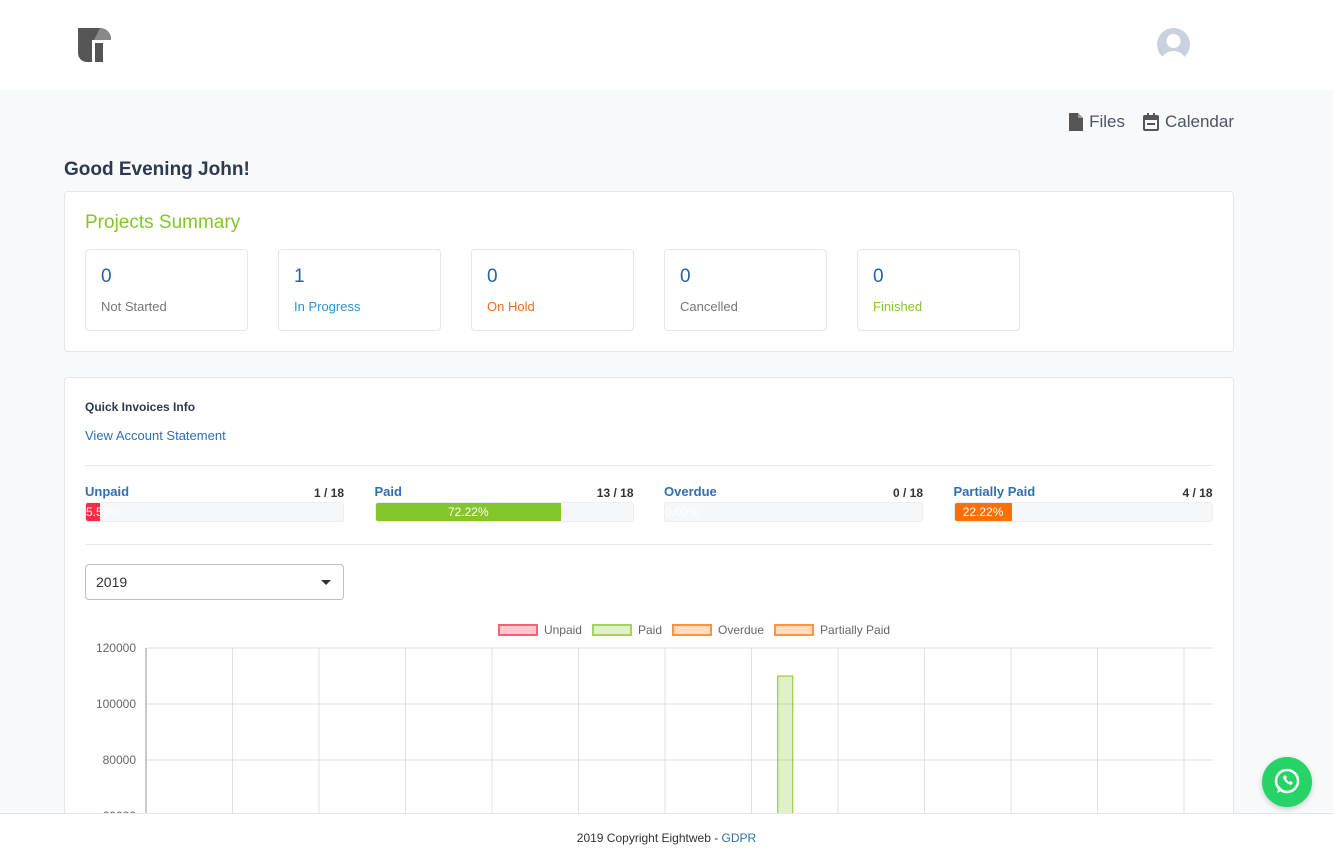 The height and width of the screenshot is (863, 1333). I want to click on progress-count: 13 / 18, so click(615, 493).